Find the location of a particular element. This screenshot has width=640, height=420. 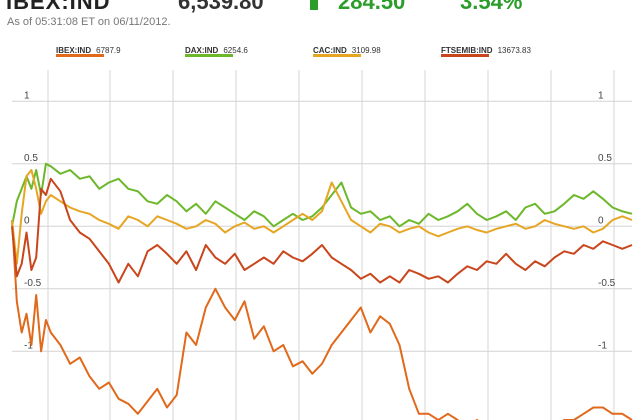

legend-entry-ftsemib: FTSEMIB:IND 13673.83 is located at coordinates (486, 49).